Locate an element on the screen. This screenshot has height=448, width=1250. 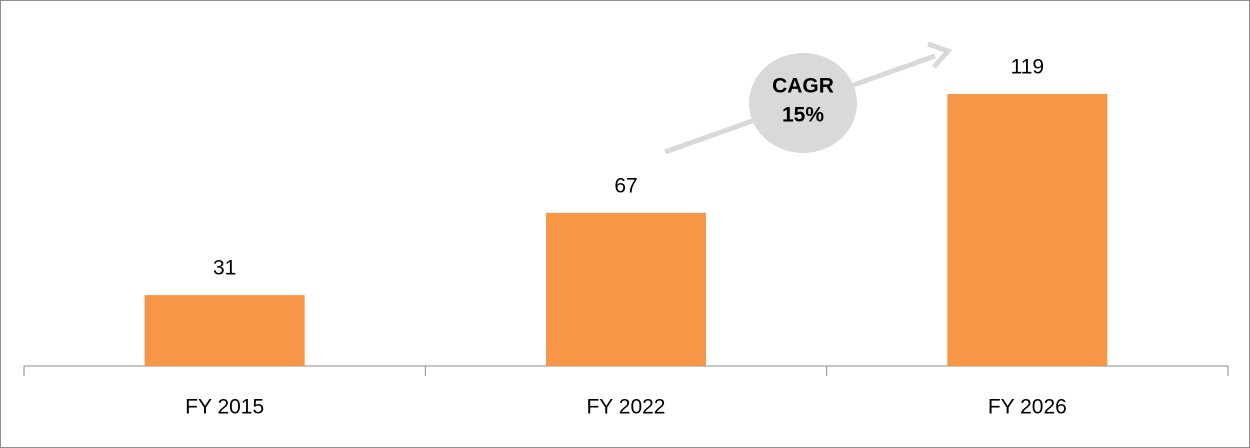
cagr-annotation: CAGR 15% is located at coordinates (808, 98).